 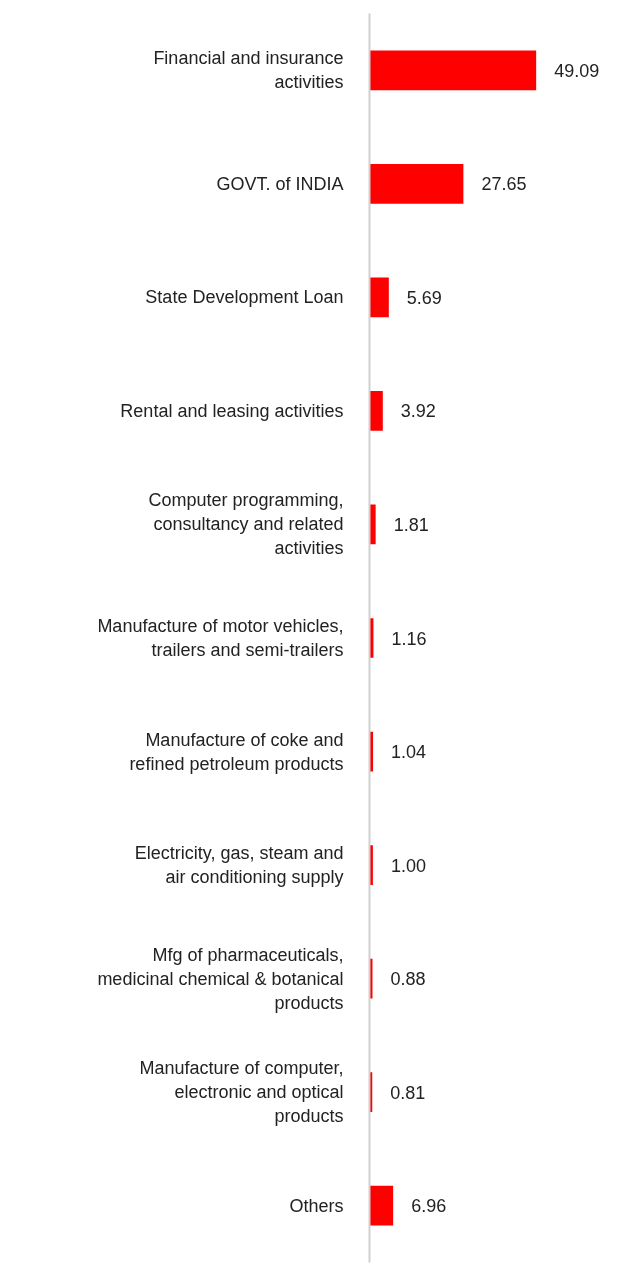 What do you see at coordinates (409, 752) in the screenshot?
I see `data-label: 1.04` at bounding box center [409, 752].